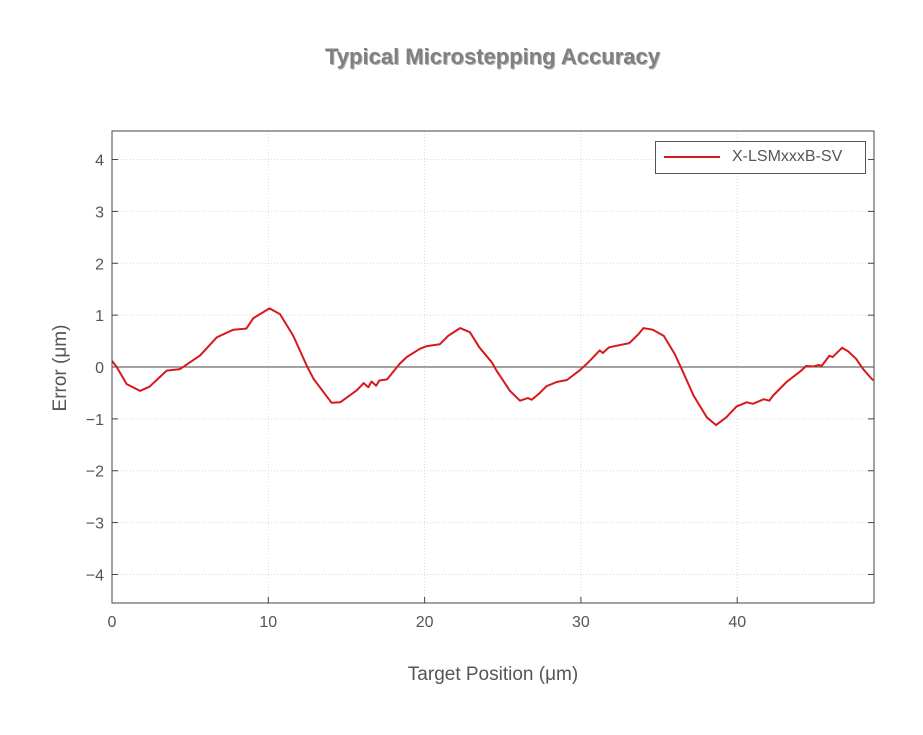 This screenshot has height=735, width=923. What do you see at coordinates (95, 420) in the screenshot?
I see `y-tick-label: −1` at bounding box center [95, 420].